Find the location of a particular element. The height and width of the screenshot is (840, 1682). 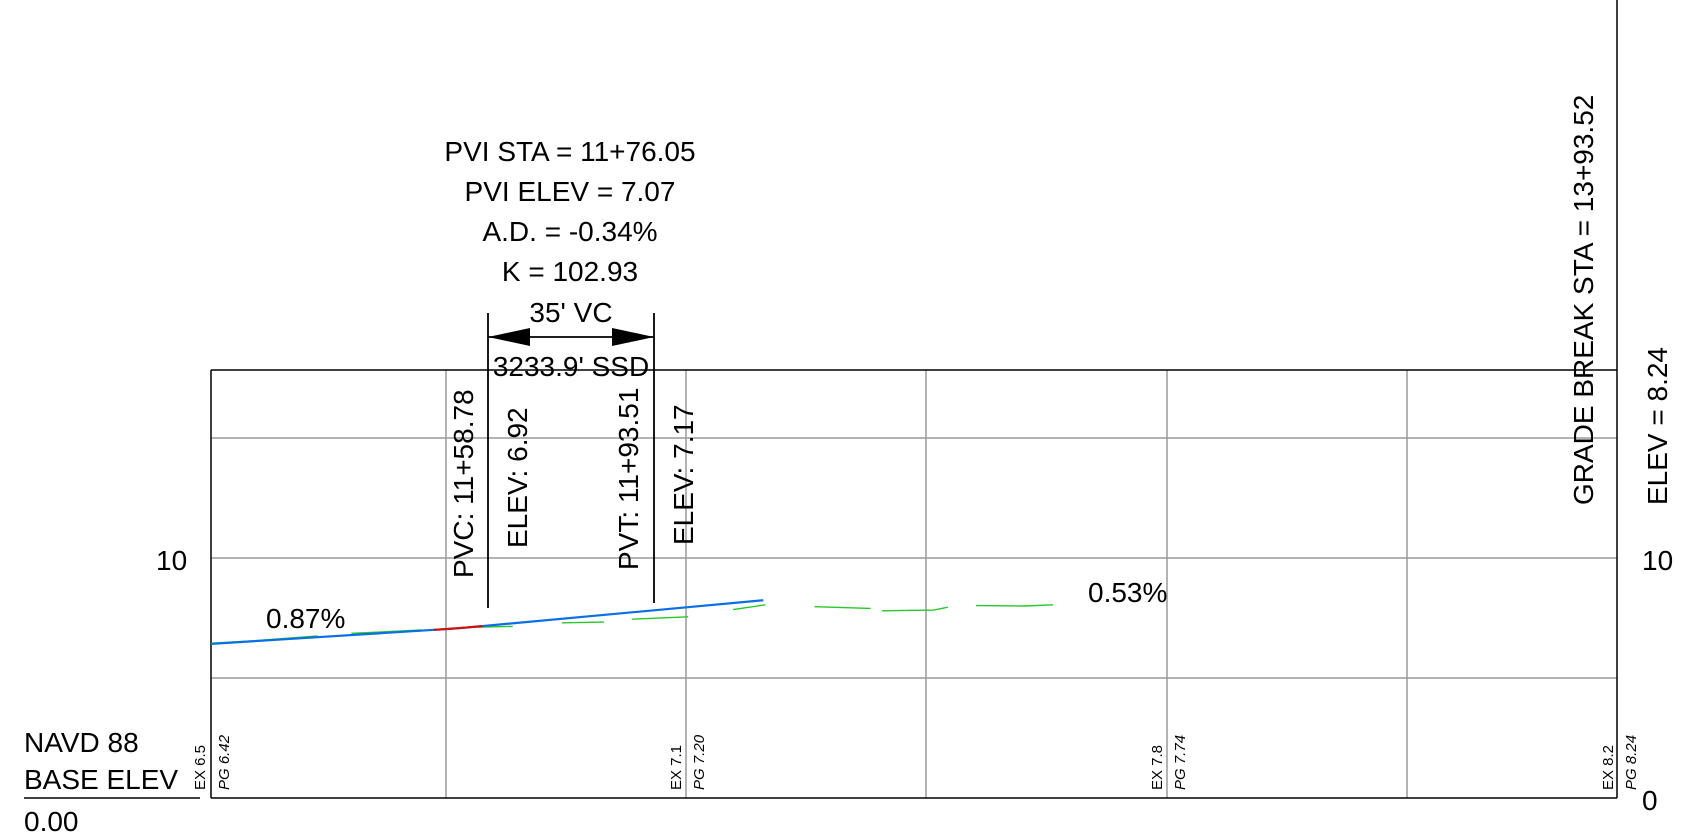

grade-label-2: 0.53% is located at coordinates (1127, 592).